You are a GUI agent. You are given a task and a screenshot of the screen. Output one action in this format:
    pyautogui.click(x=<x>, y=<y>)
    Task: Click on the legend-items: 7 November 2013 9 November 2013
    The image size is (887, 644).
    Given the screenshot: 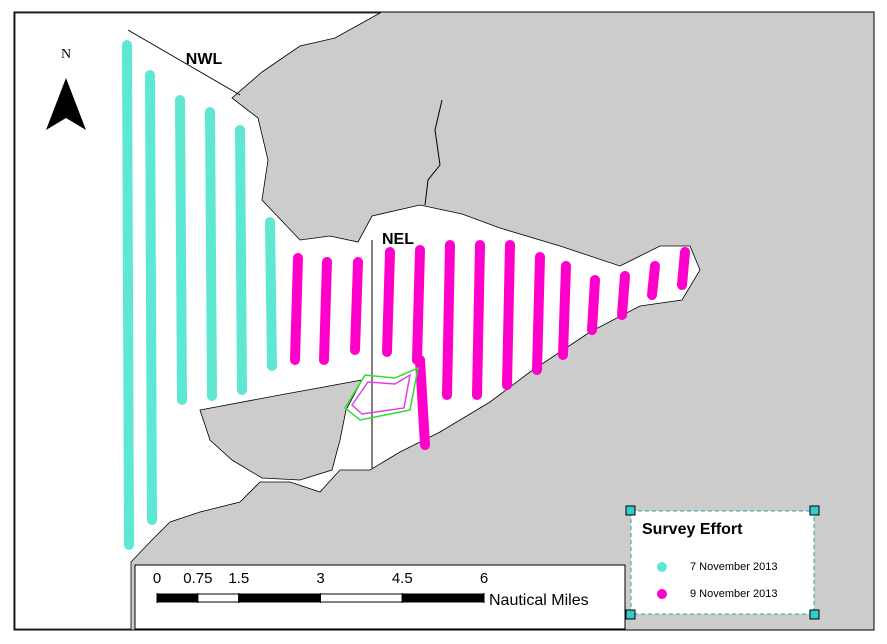 What is the action you would take?
    pyautogui.click(x=717, y=580)
    